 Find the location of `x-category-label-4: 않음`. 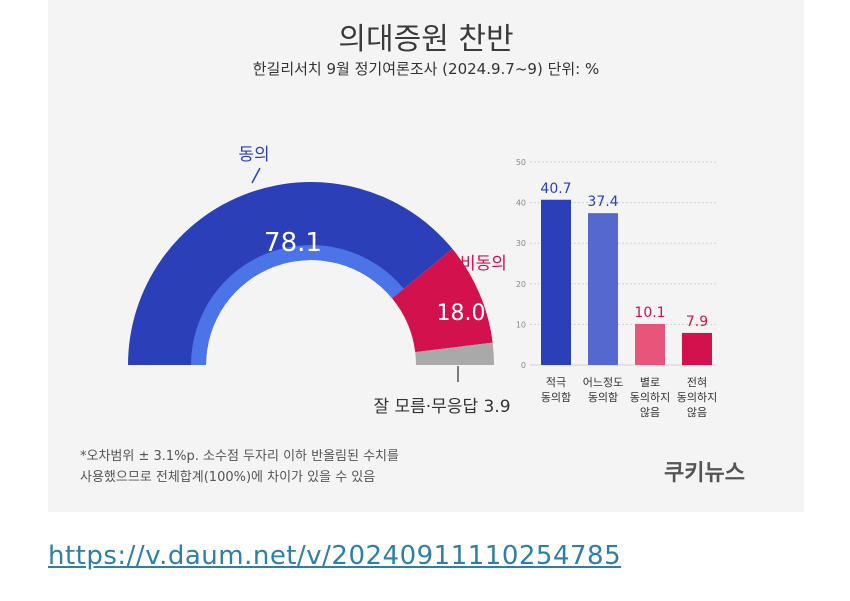

x-category-label-4: 않음 is located at coordinates (697, 412).